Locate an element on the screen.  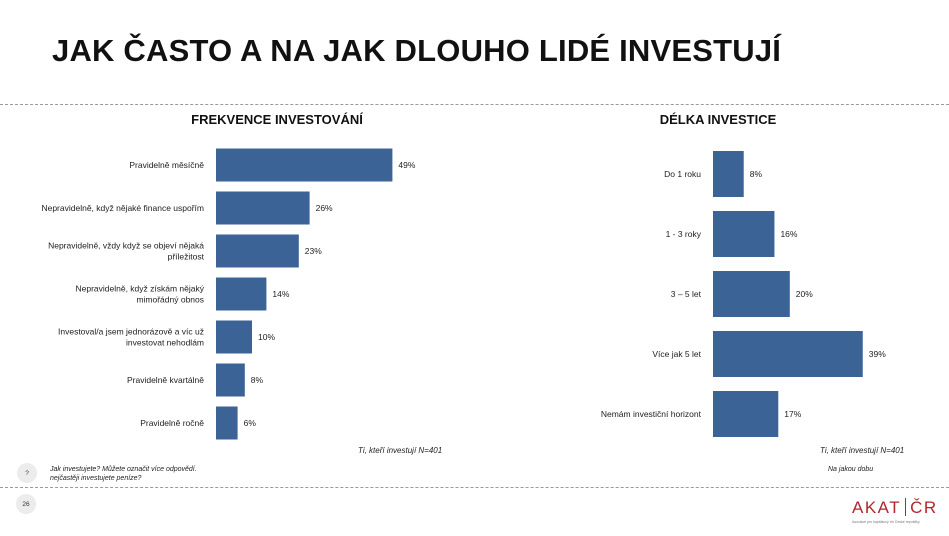
value-label-0-4: 10% is located at coordinates (266, 337).